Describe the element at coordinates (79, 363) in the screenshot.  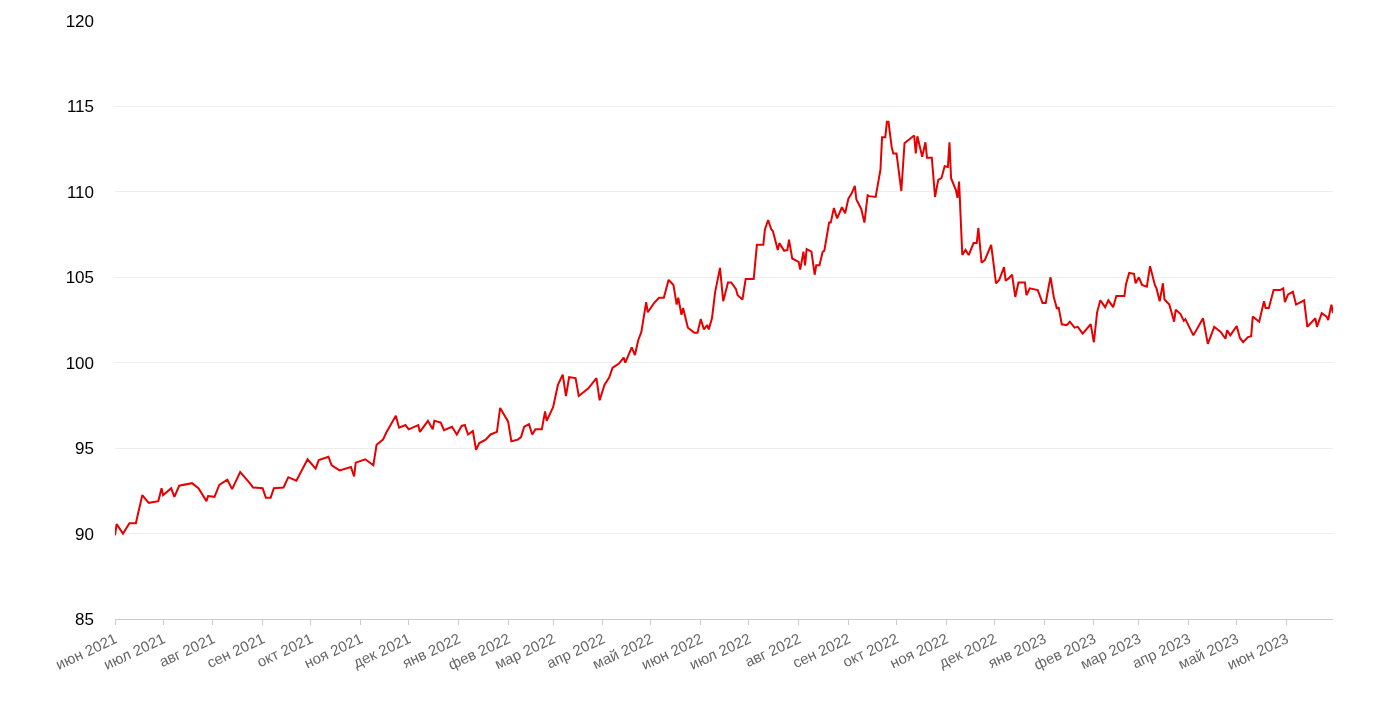
I see `y-tick-label: 100` at that location.